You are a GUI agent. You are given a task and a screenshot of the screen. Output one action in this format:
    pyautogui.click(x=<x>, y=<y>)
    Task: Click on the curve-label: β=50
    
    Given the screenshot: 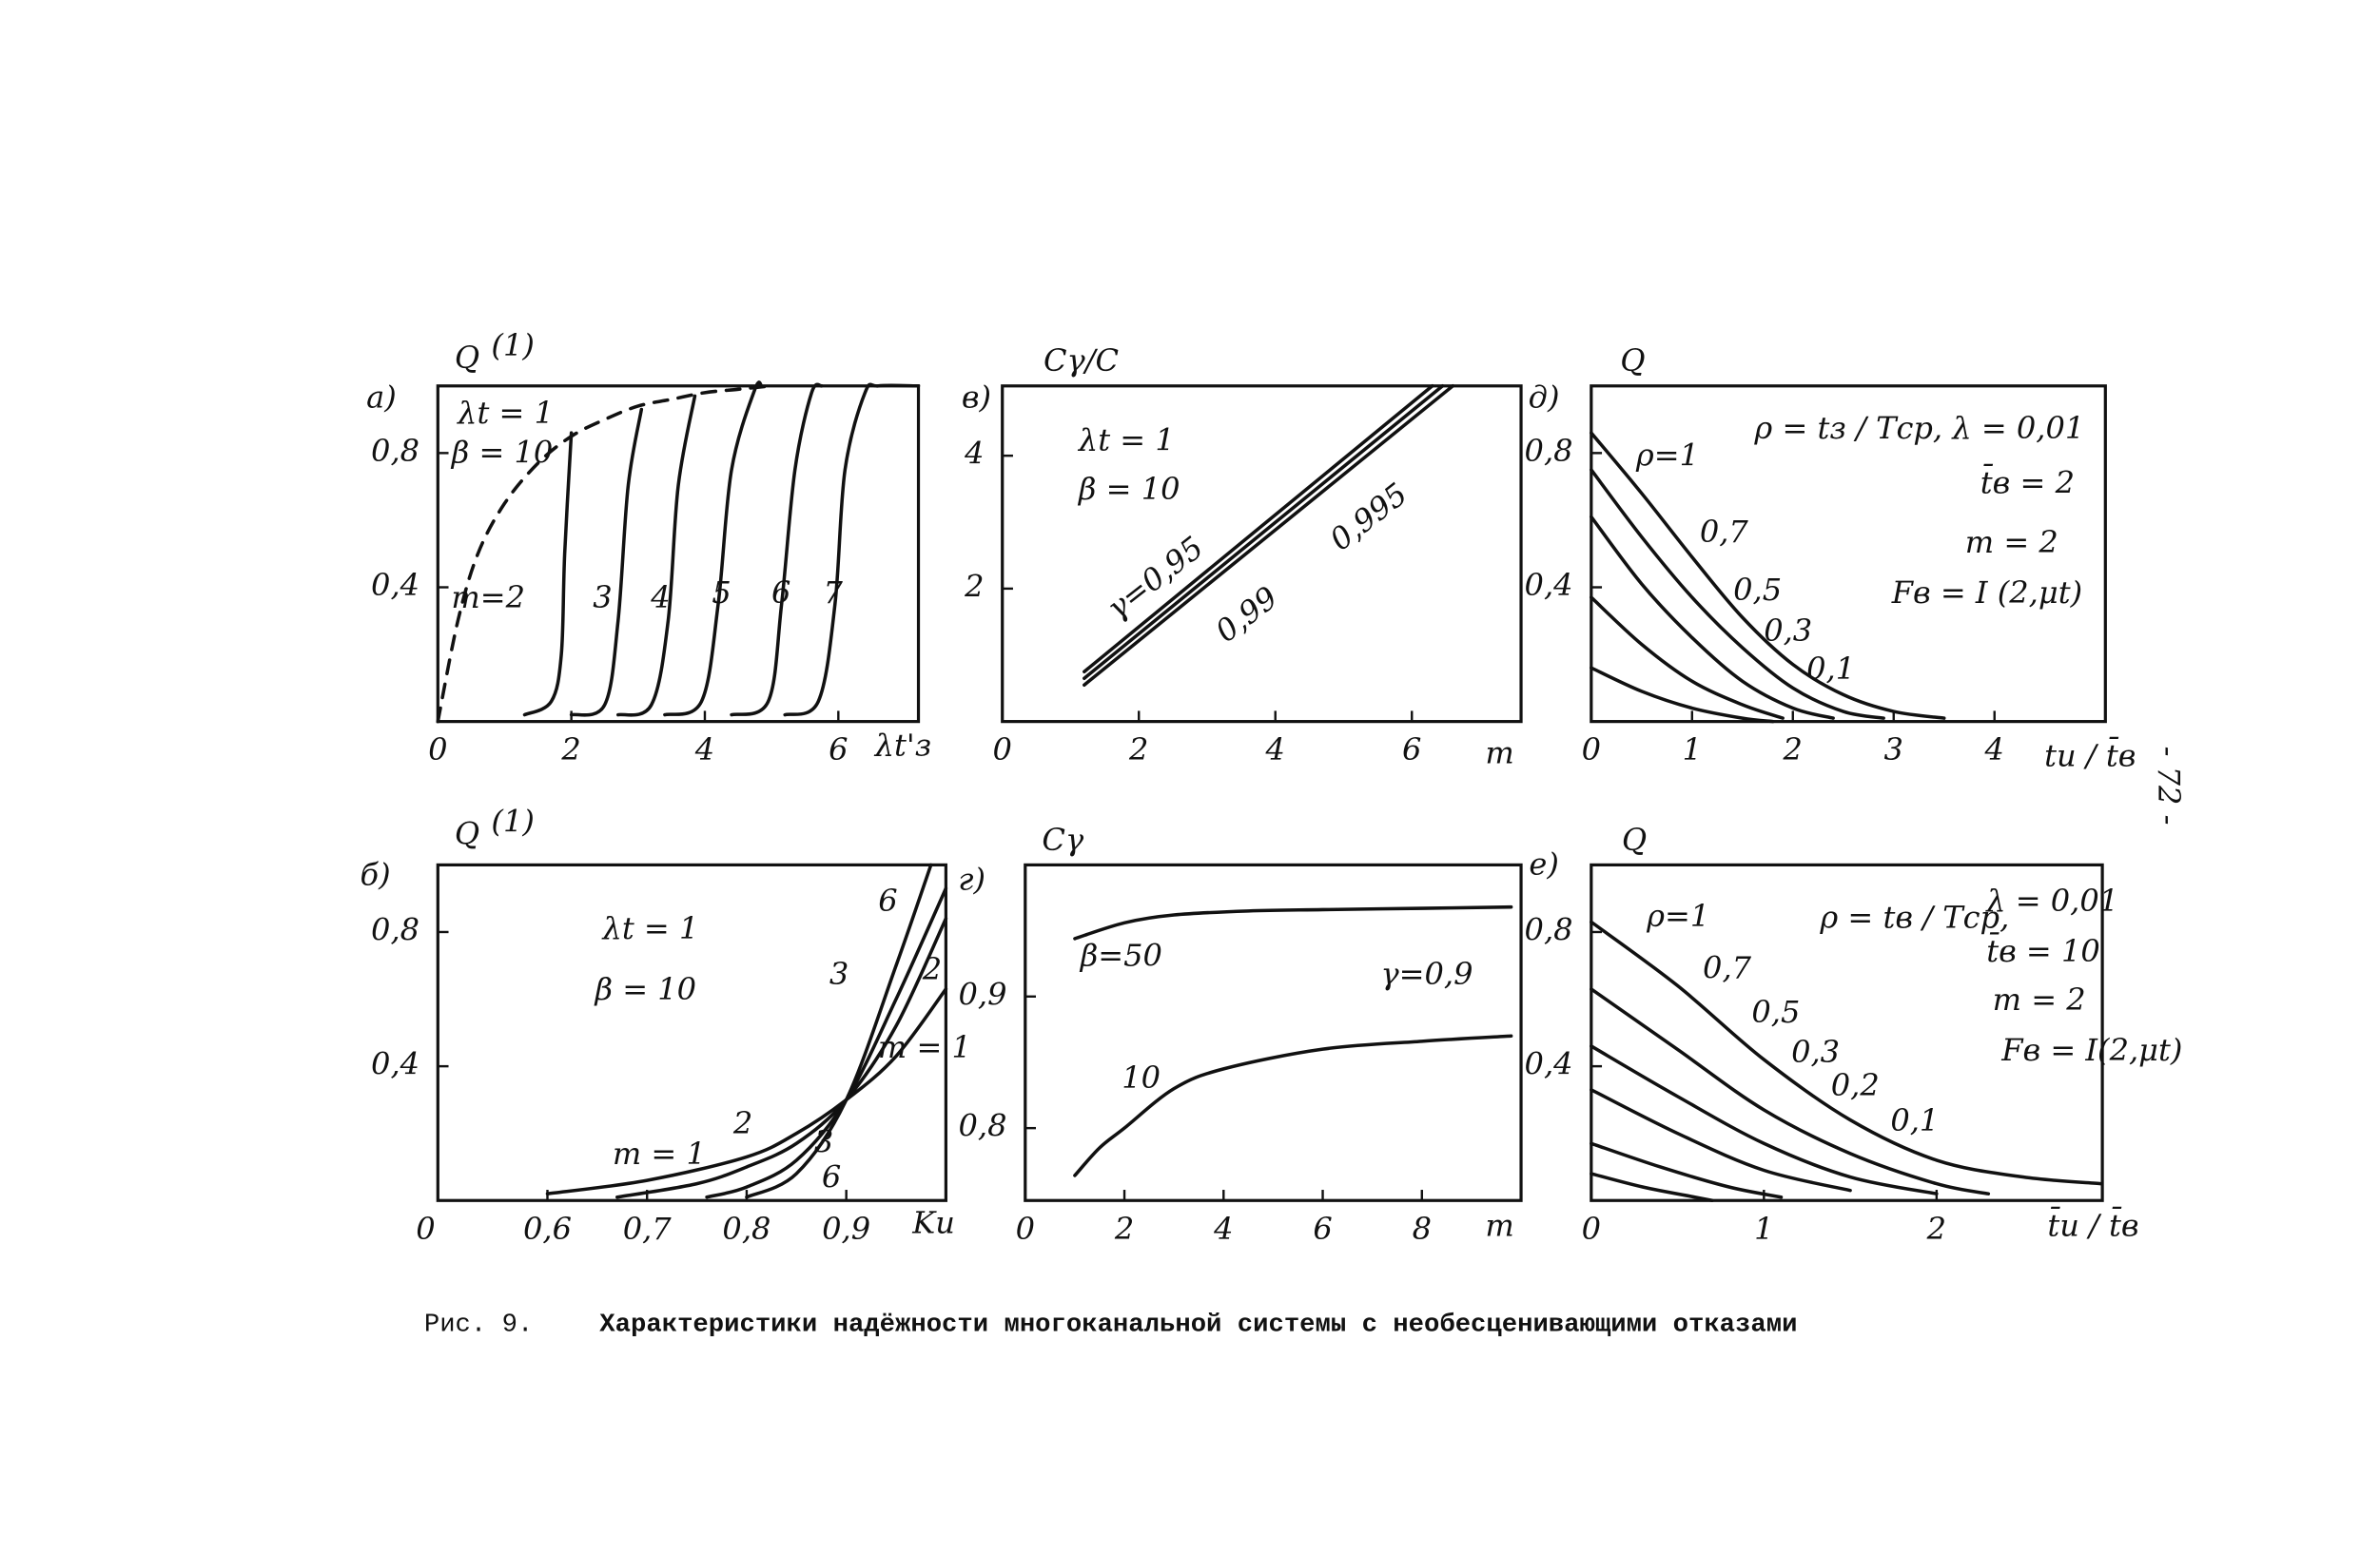 What is the action you would take?
    pyautogui.click(x=1121, y=956)
    